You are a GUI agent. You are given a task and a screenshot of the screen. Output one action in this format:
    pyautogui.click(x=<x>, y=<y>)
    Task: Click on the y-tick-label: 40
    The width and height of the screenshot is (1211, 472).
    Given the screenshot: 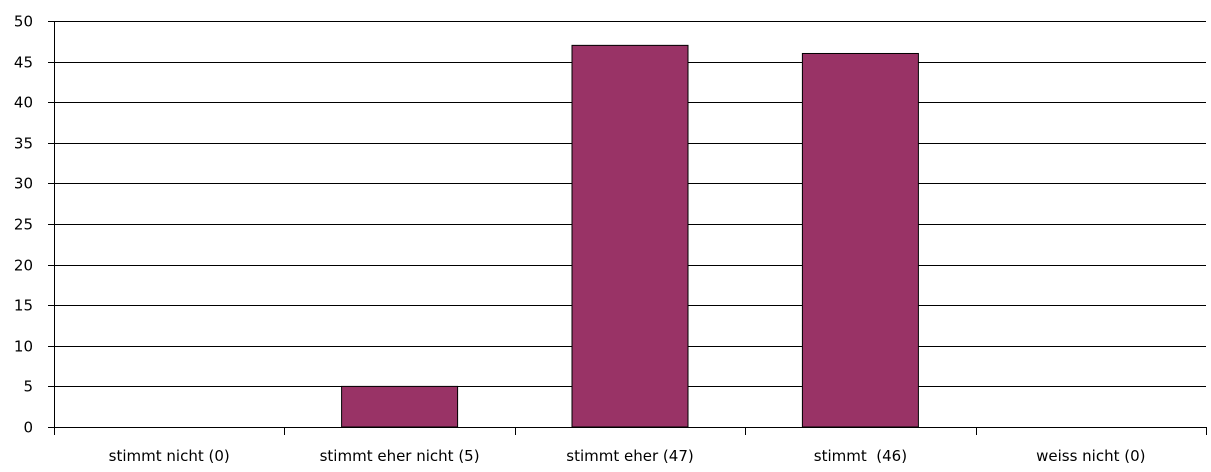 What is the action you would take?
    pyautogui.click(x=23, y=103)
    